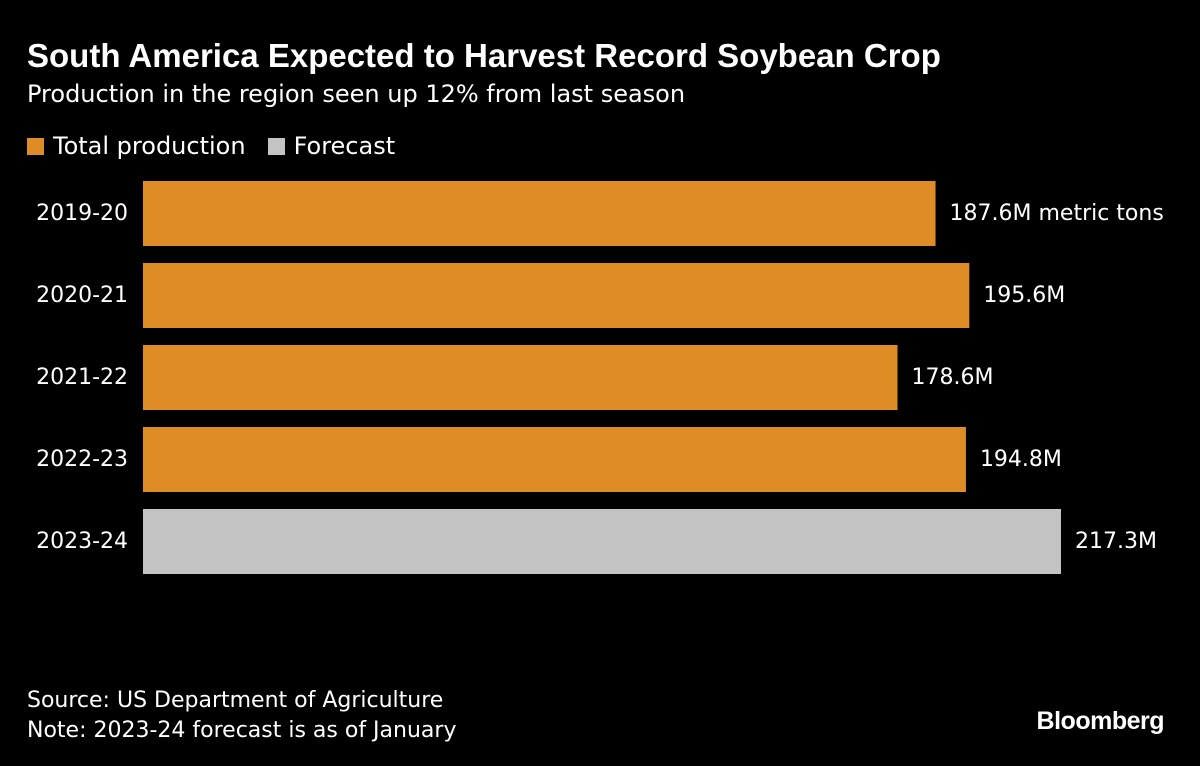  I want to click on legend-label-forecast: Forecast, so click(344, 146).